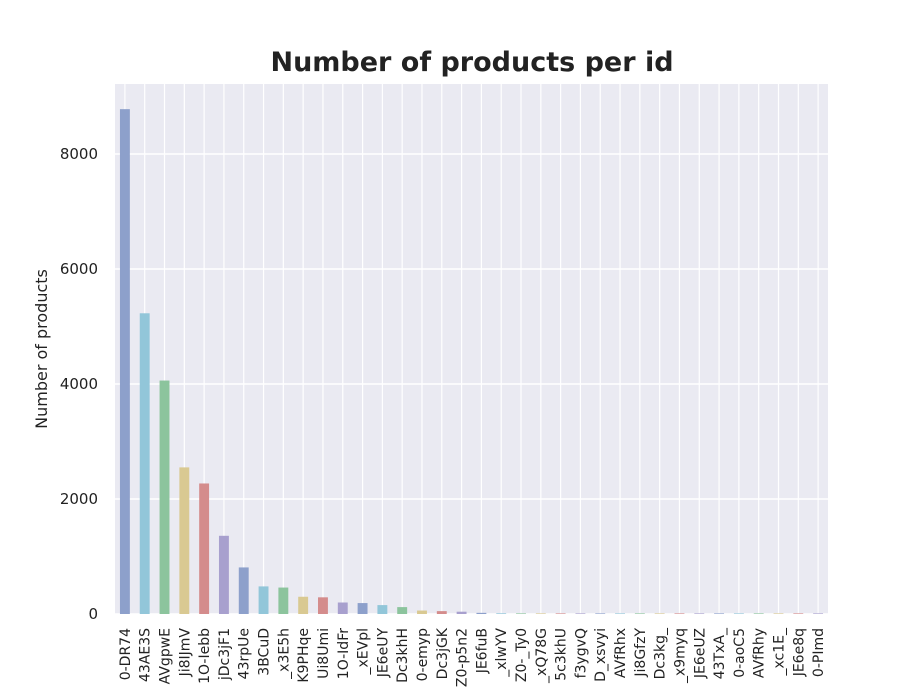  I want to click on x-tick-label: Ui8Umi, so click(324, 653).